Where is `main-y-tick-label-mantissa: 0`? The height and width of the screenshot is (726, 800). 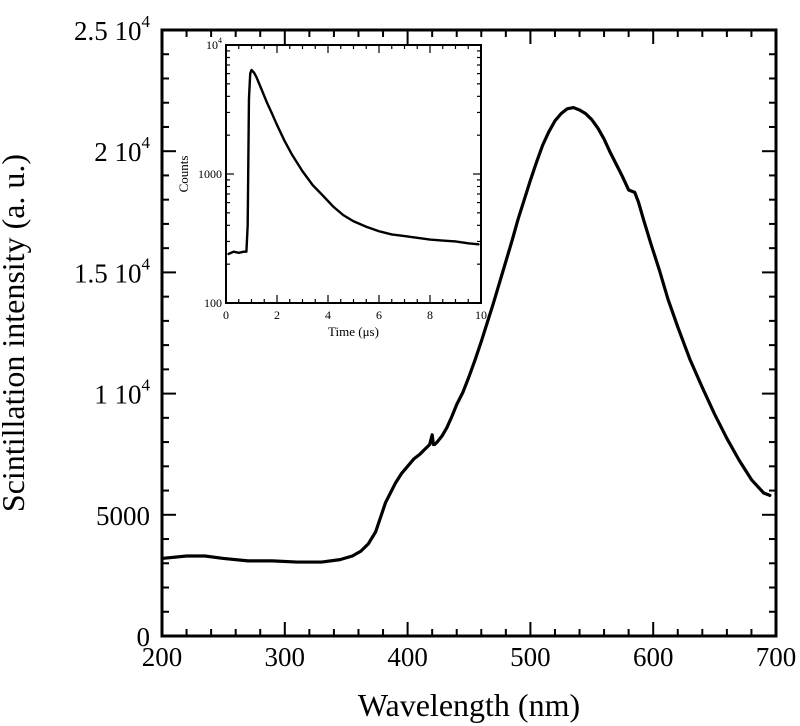
main-y-tick-label-mantissa: 0 is located at coordinates (144, 637).